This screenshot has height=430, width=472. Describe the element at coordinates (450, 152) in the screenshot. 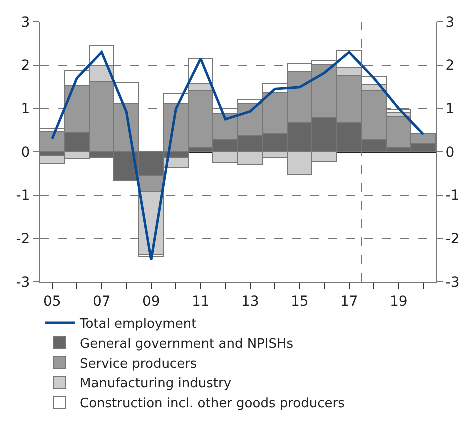

I see `y2-tick-label: 0` at that location.